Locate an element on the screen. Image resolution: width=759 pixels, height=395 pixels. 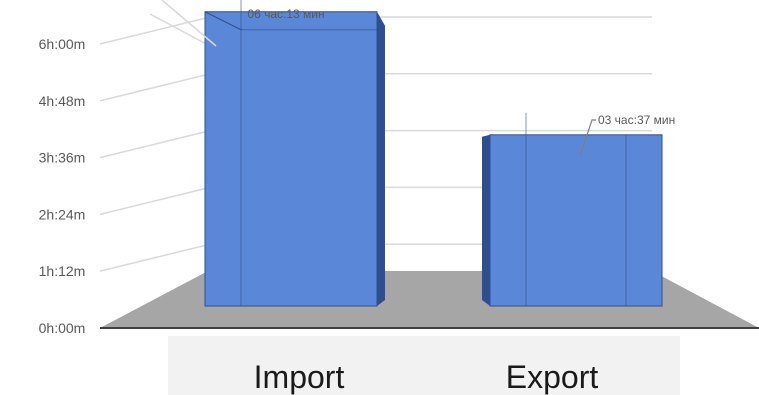
category-band is located at coordinates (424, 365).